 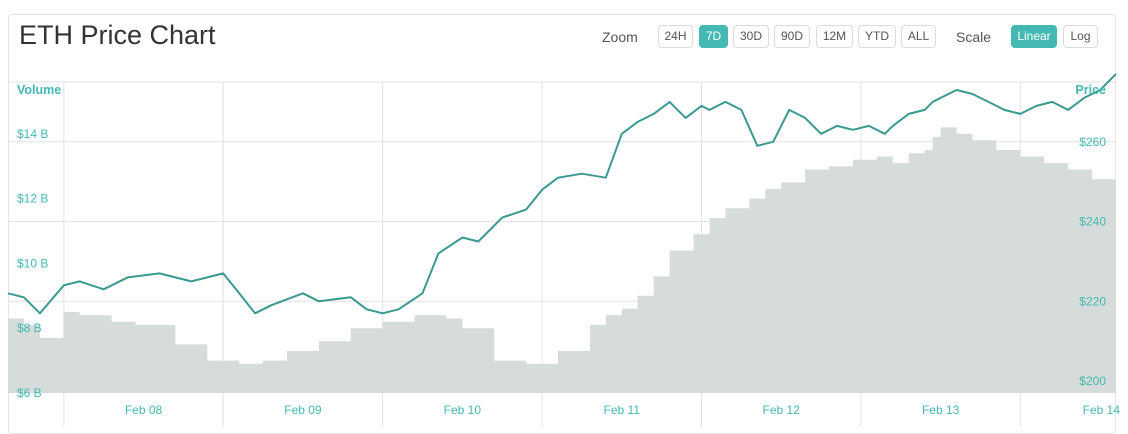 What do you see at coordinates (39, 90) in the screenshot?
I see `volume-axis-label: Volume` at bounding box center [39, 90].